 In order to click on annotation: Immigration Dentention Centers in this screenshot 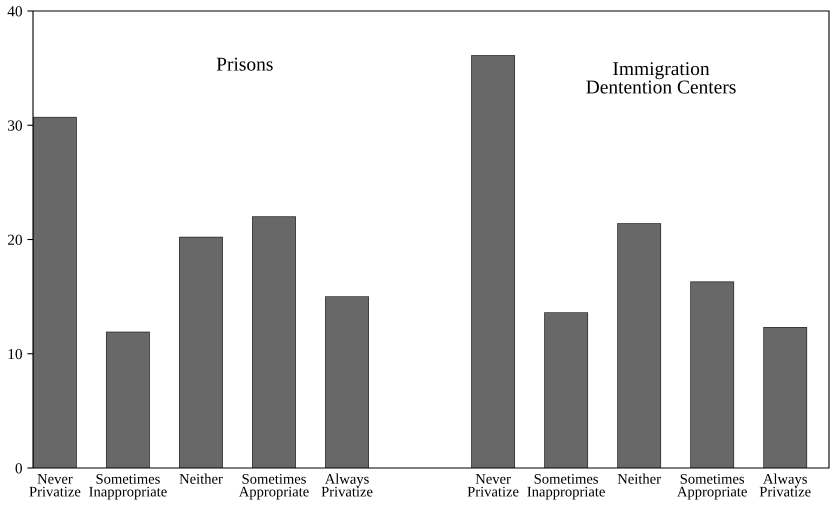, I will do `click(661, 78)`.